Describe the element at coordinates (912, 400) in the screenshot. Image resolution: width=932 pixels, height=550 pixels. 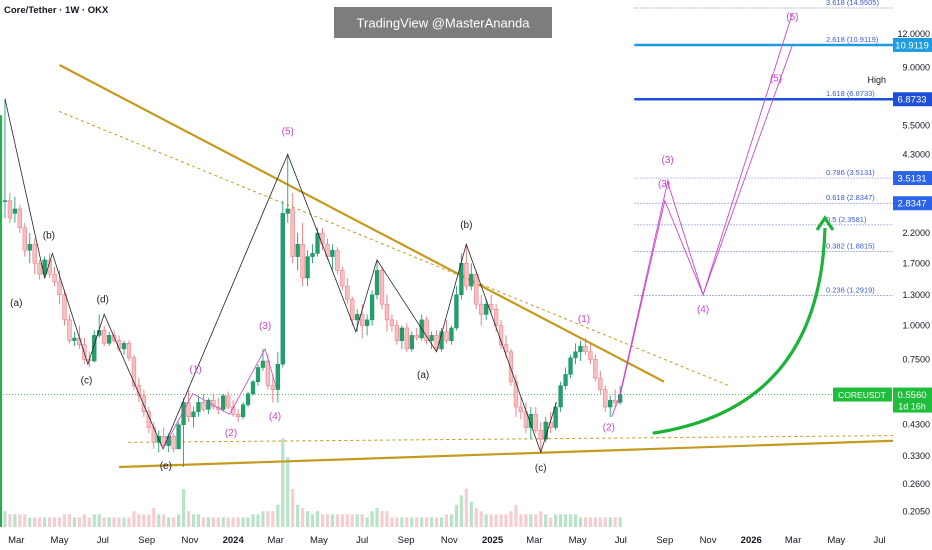
I see `current-price-tag` at that location.